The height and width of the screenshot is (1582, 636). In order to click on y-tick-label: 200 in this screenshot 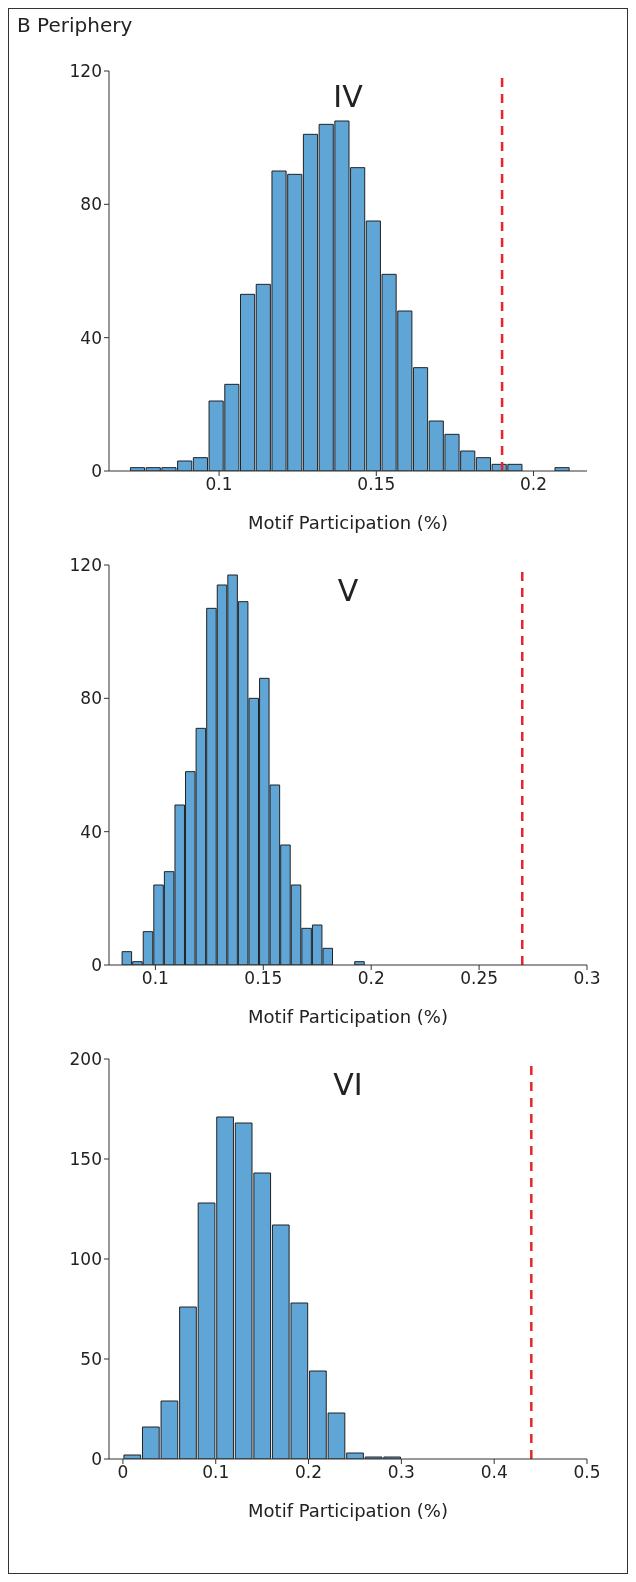, I will do `click(85, 1059)`.